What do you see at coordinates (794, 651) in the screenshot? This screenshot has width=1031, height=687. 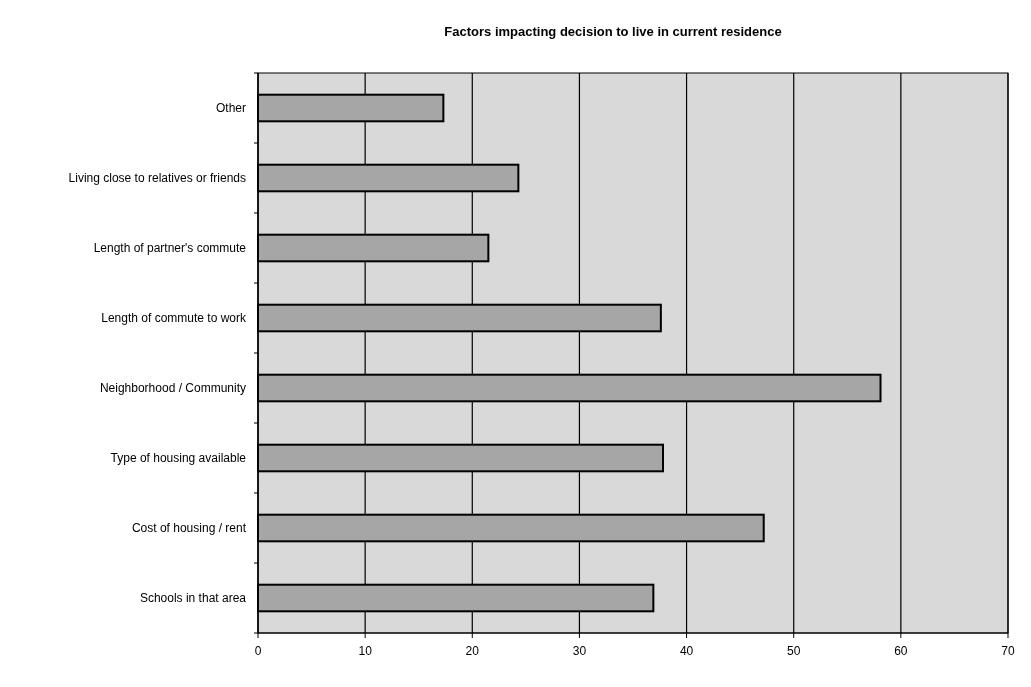 I see `x-tick-label: 50` at bounding box center [794, 651].